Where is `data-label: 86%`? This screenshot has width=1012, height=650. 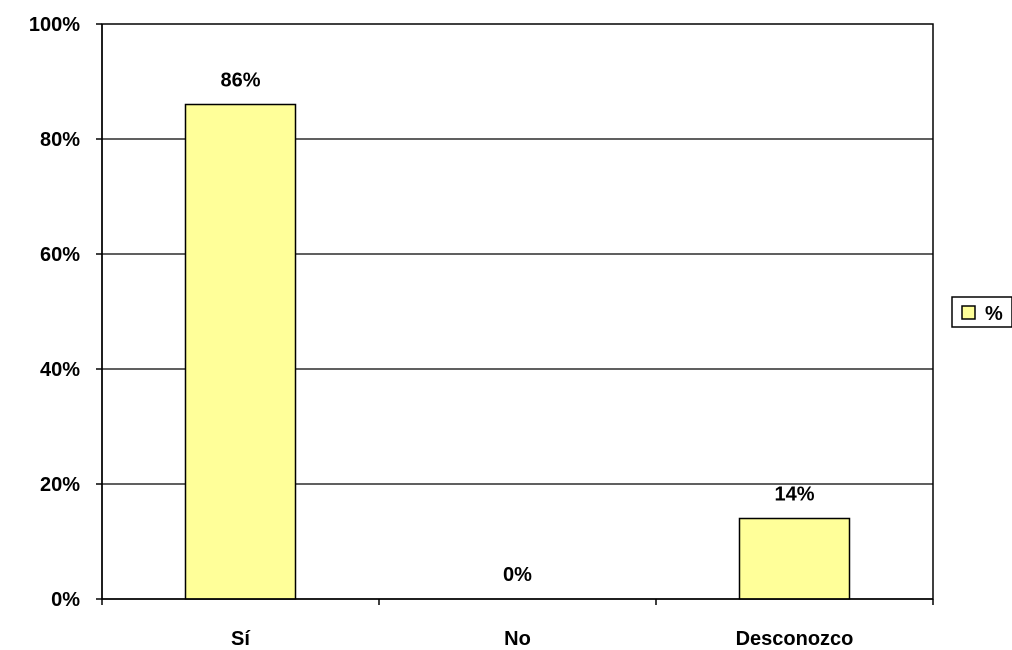 data-label: 86% is located at coordinates (240, 81).